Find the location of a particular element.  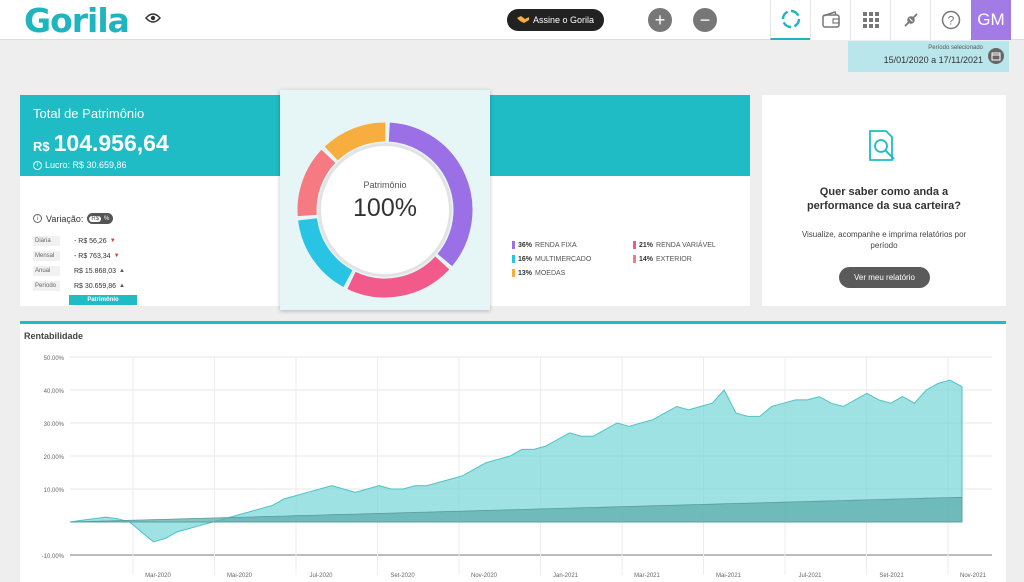

legend-item: 16% MULTIMERCADO is located at coordinates (551, 259).